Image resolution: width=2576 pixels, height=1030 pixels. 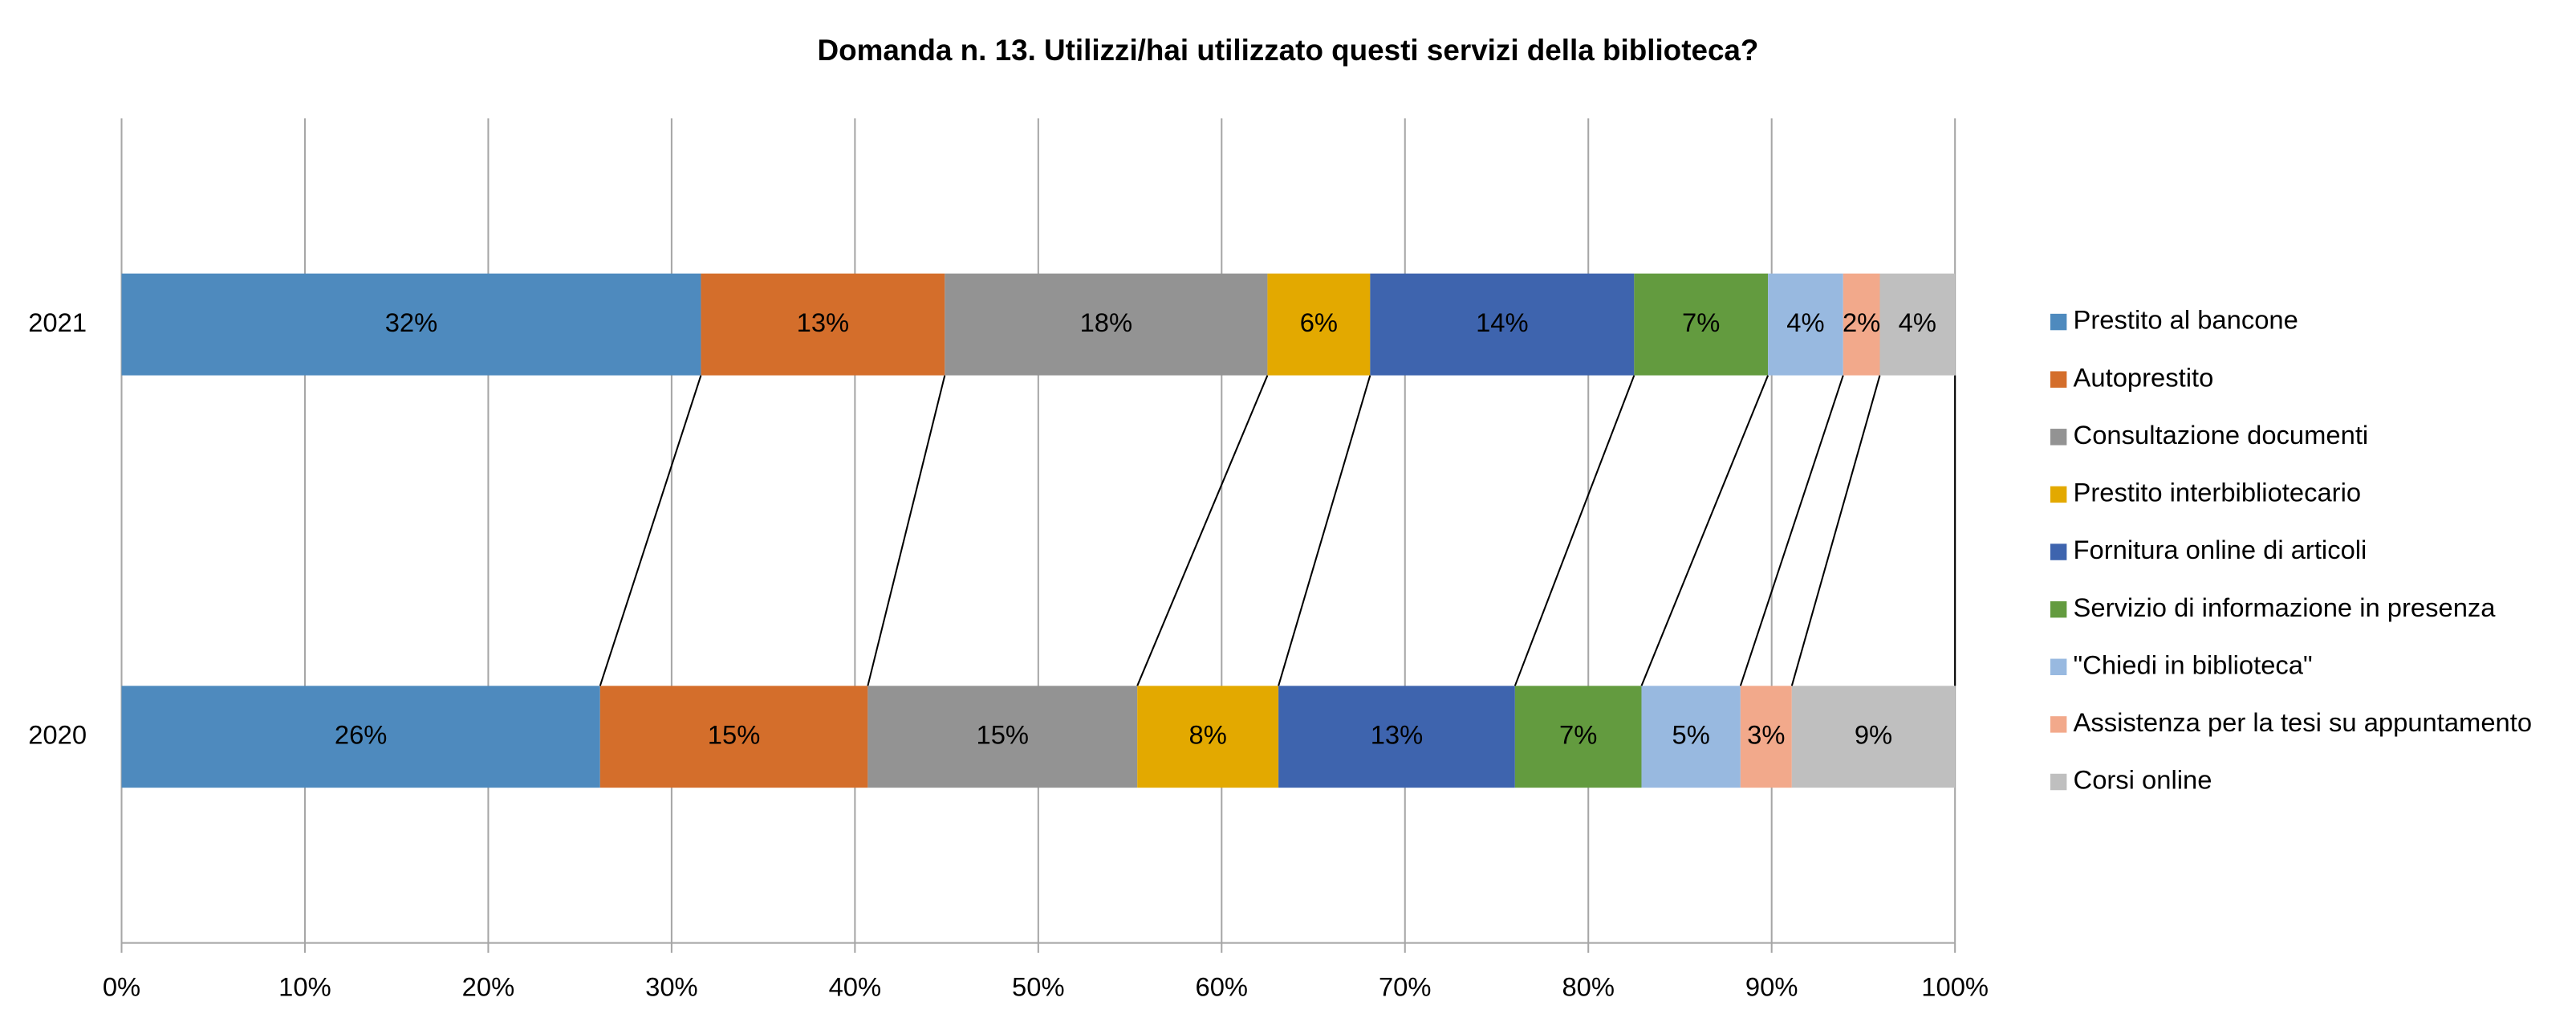 I want to click on data-label: 26%, so click(x=361, y=734).